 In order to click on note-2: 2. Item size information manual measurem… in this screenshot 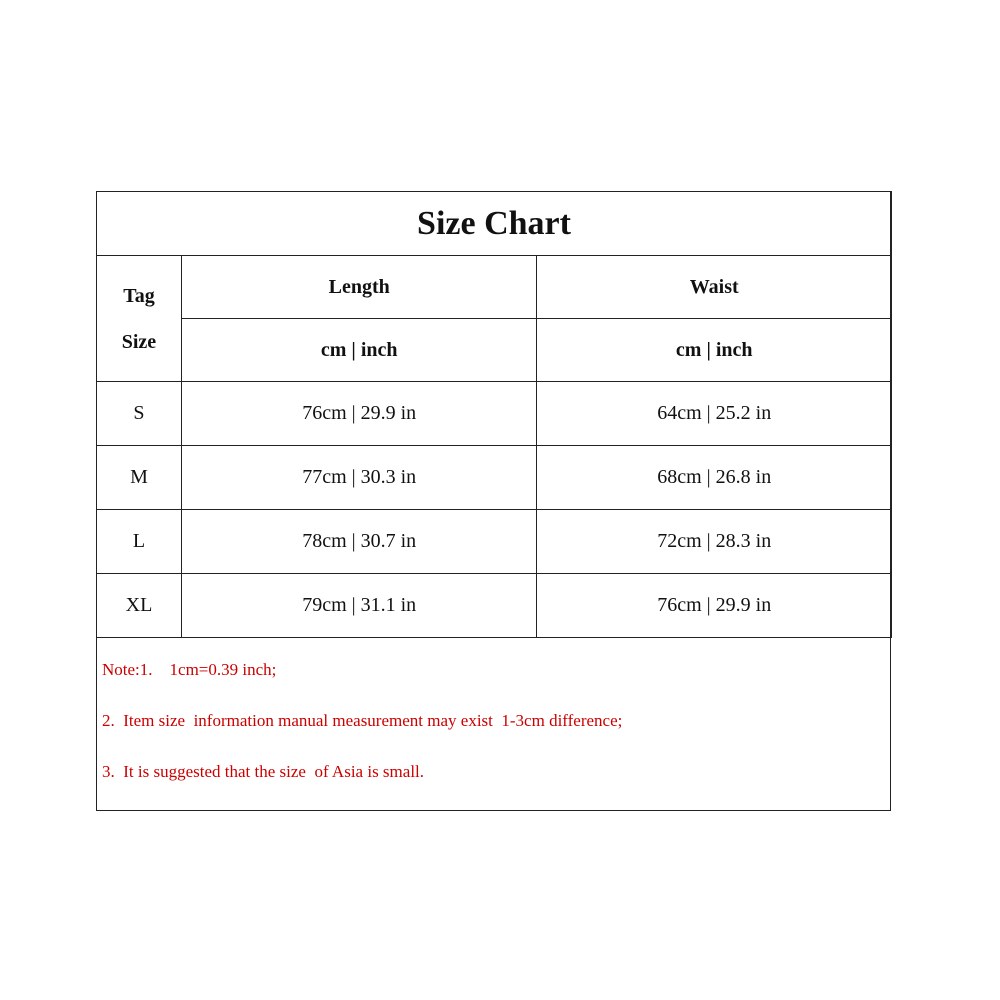, I will do `click(362, 720)`.